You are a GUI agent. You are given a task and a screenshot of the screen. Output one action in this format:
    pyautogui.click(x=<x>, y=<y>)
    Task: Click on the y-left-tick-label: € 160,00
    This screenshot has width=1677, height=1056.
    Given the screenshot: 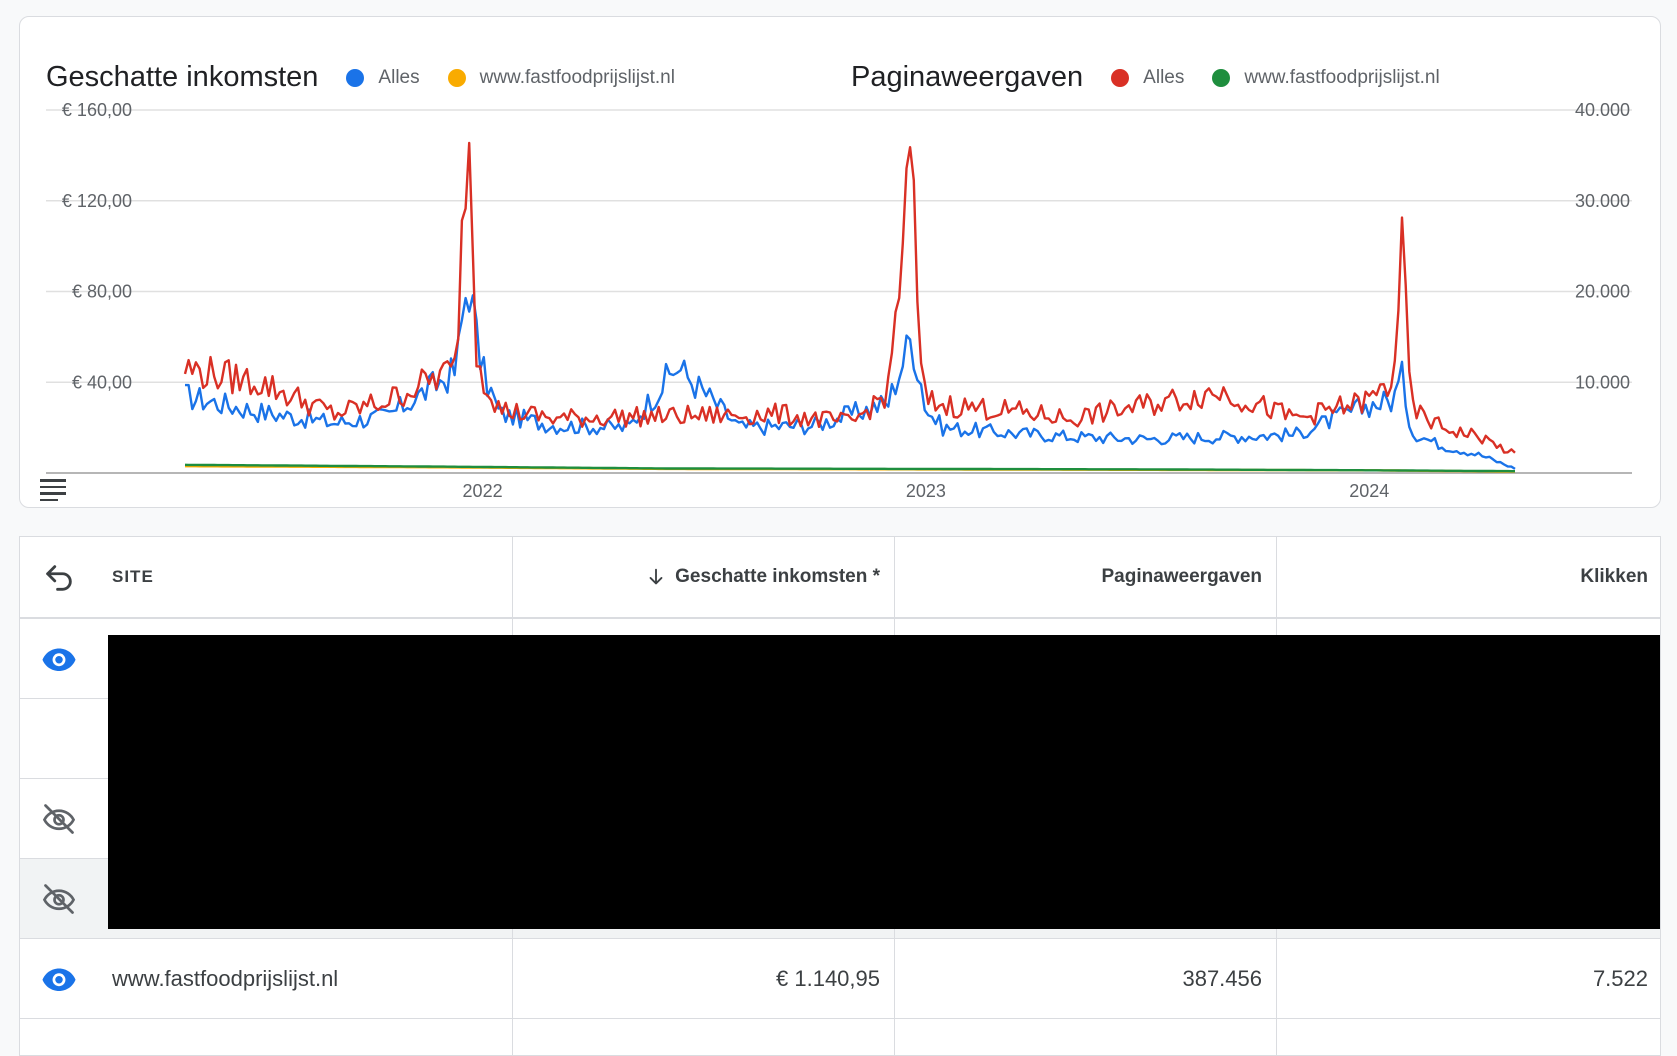 What is the action you would take?
    pyautogui.click(x=97, y=110)
    